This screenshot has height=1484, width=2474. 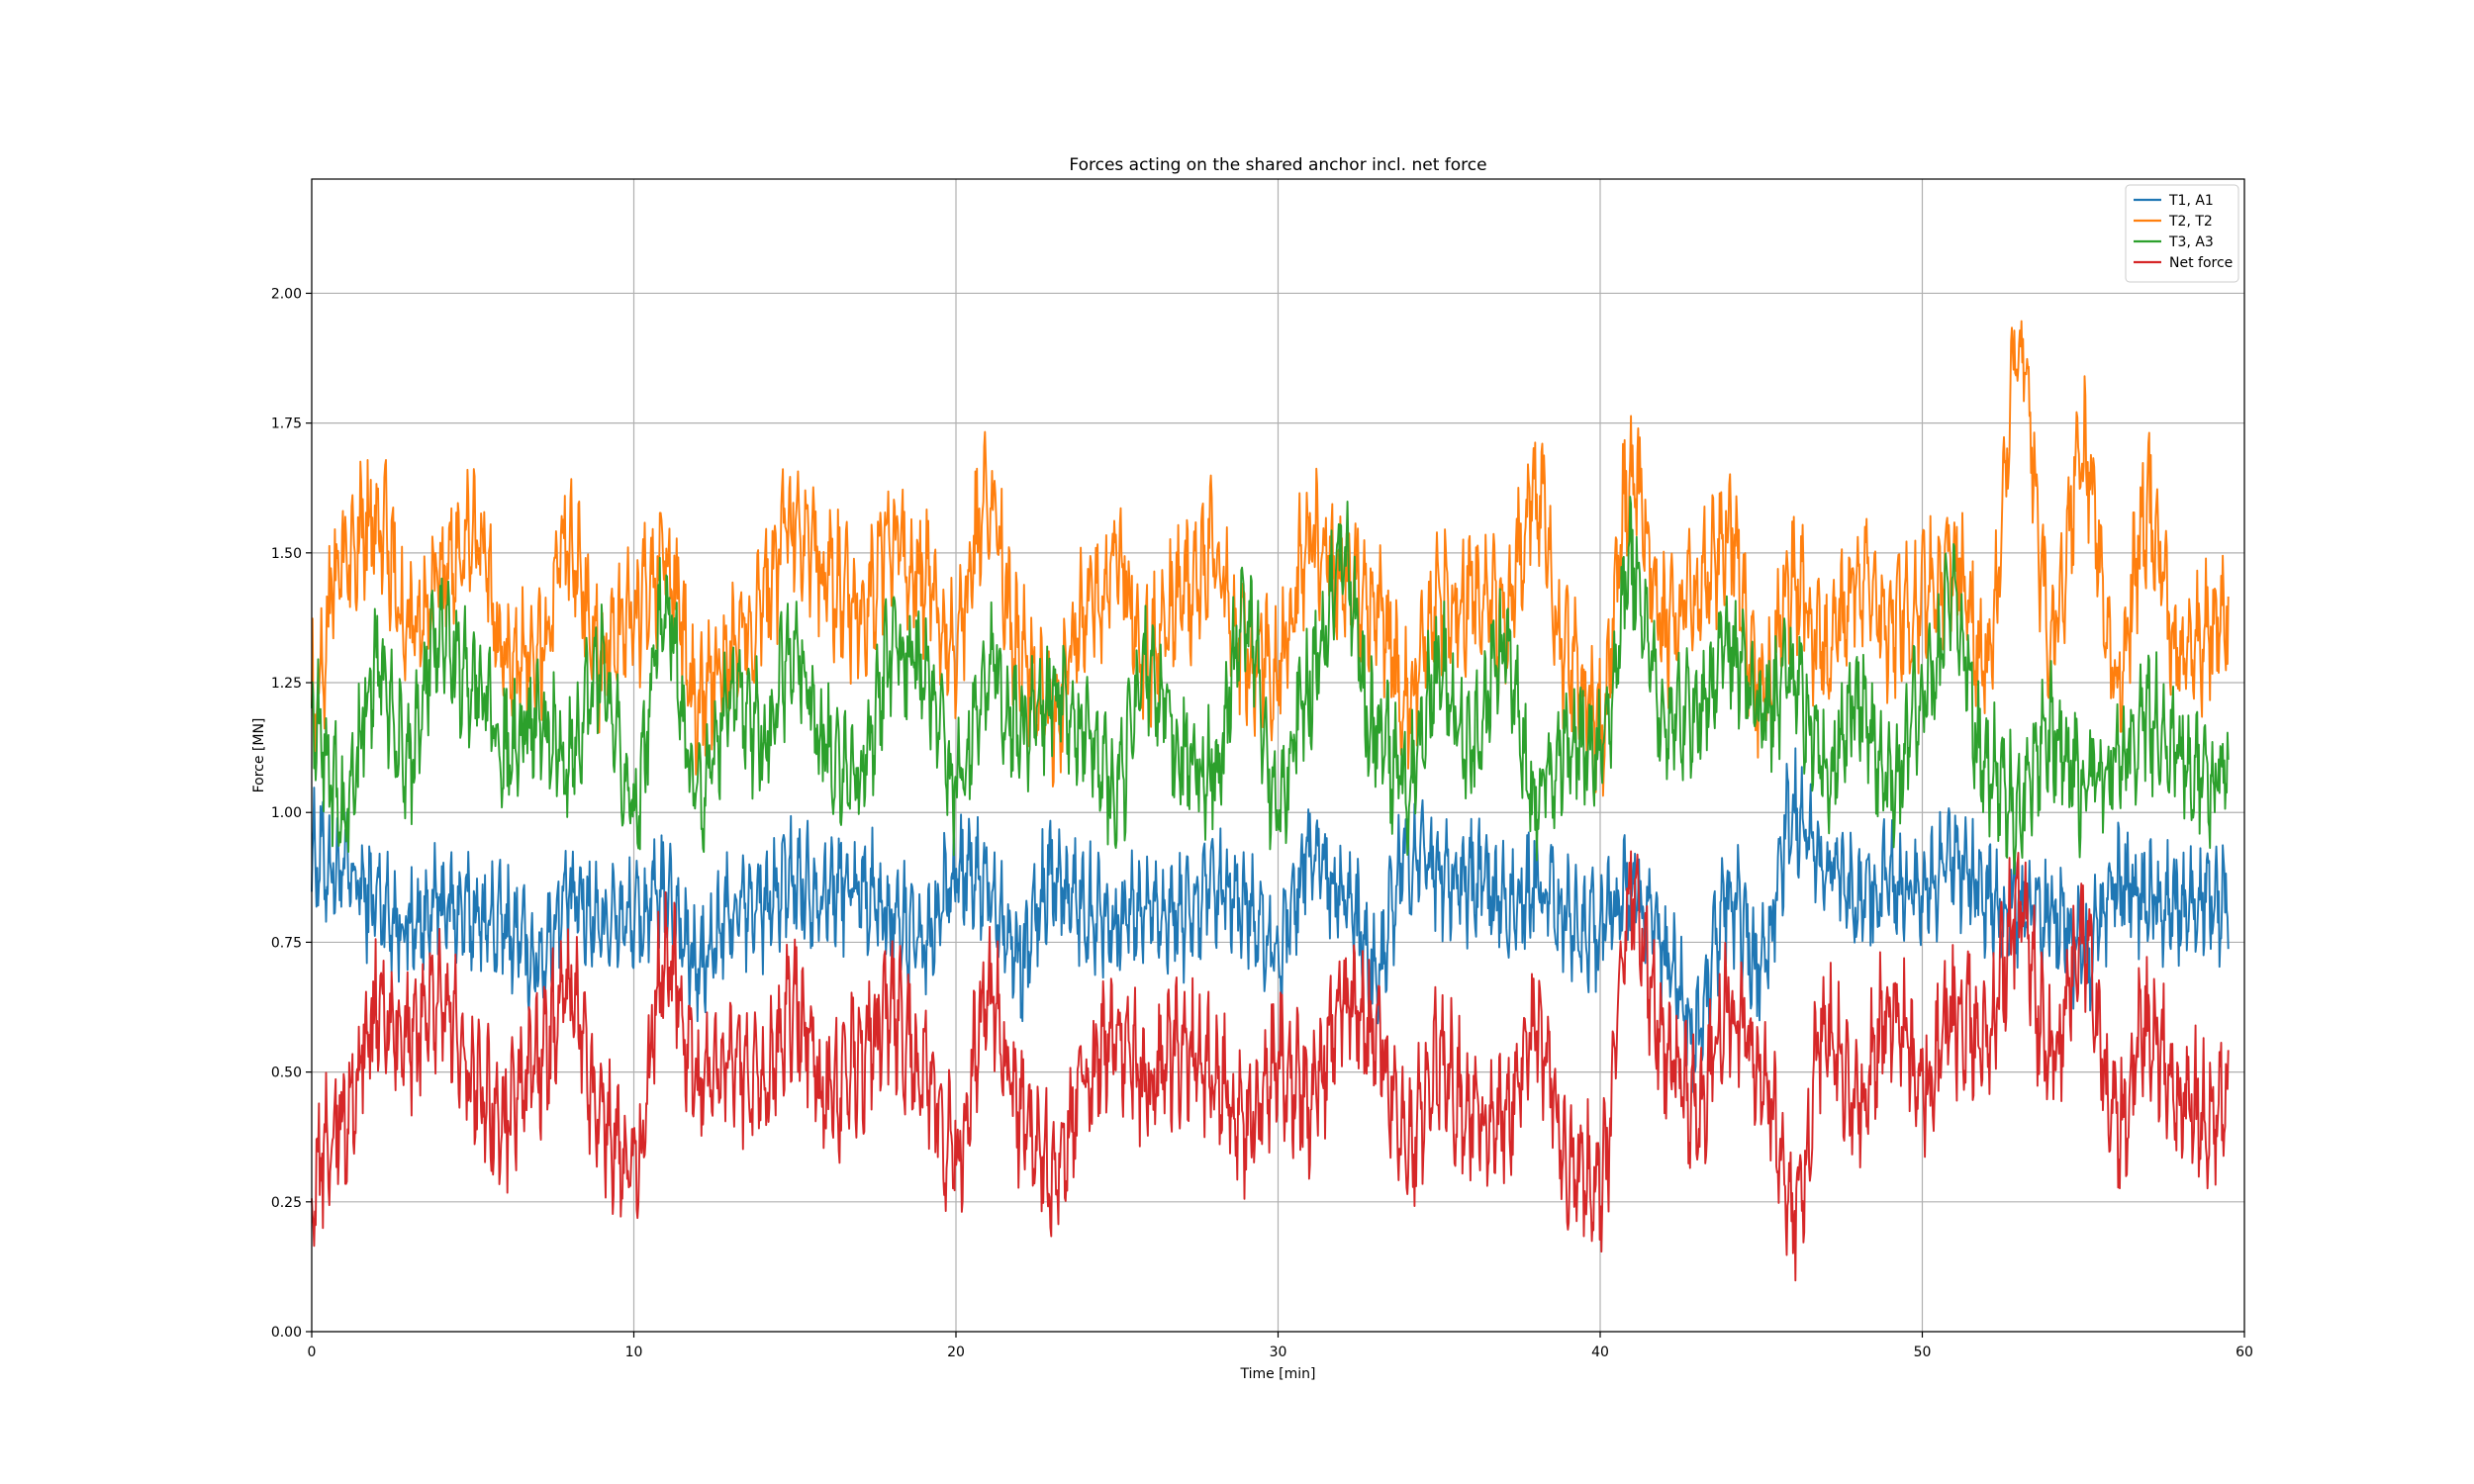 I want to click on y-tick-label: 0.00, so click(x=287, y=1333).